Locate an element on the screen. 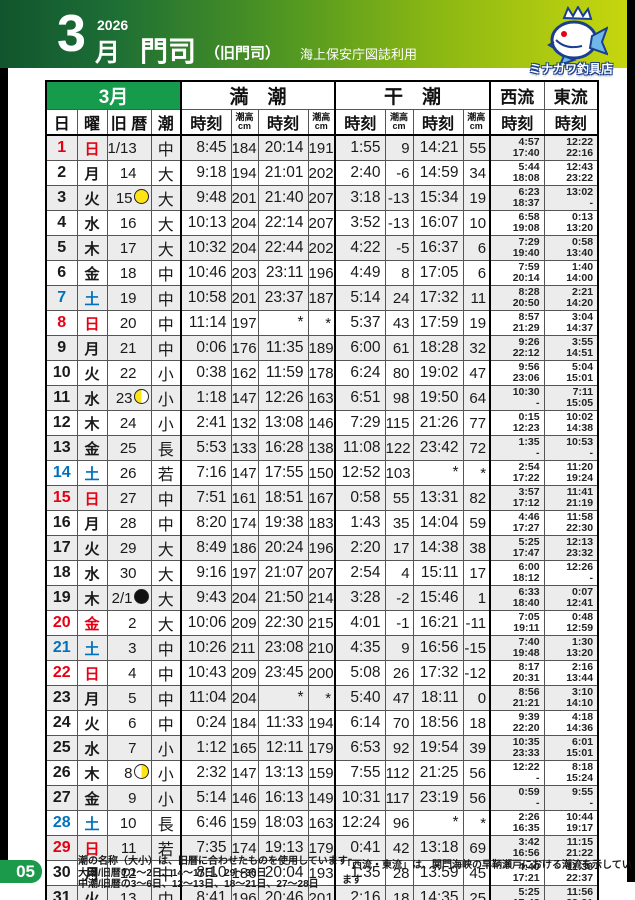  high-tide-time-1: 8:20 is located at coordinates (206, 523).